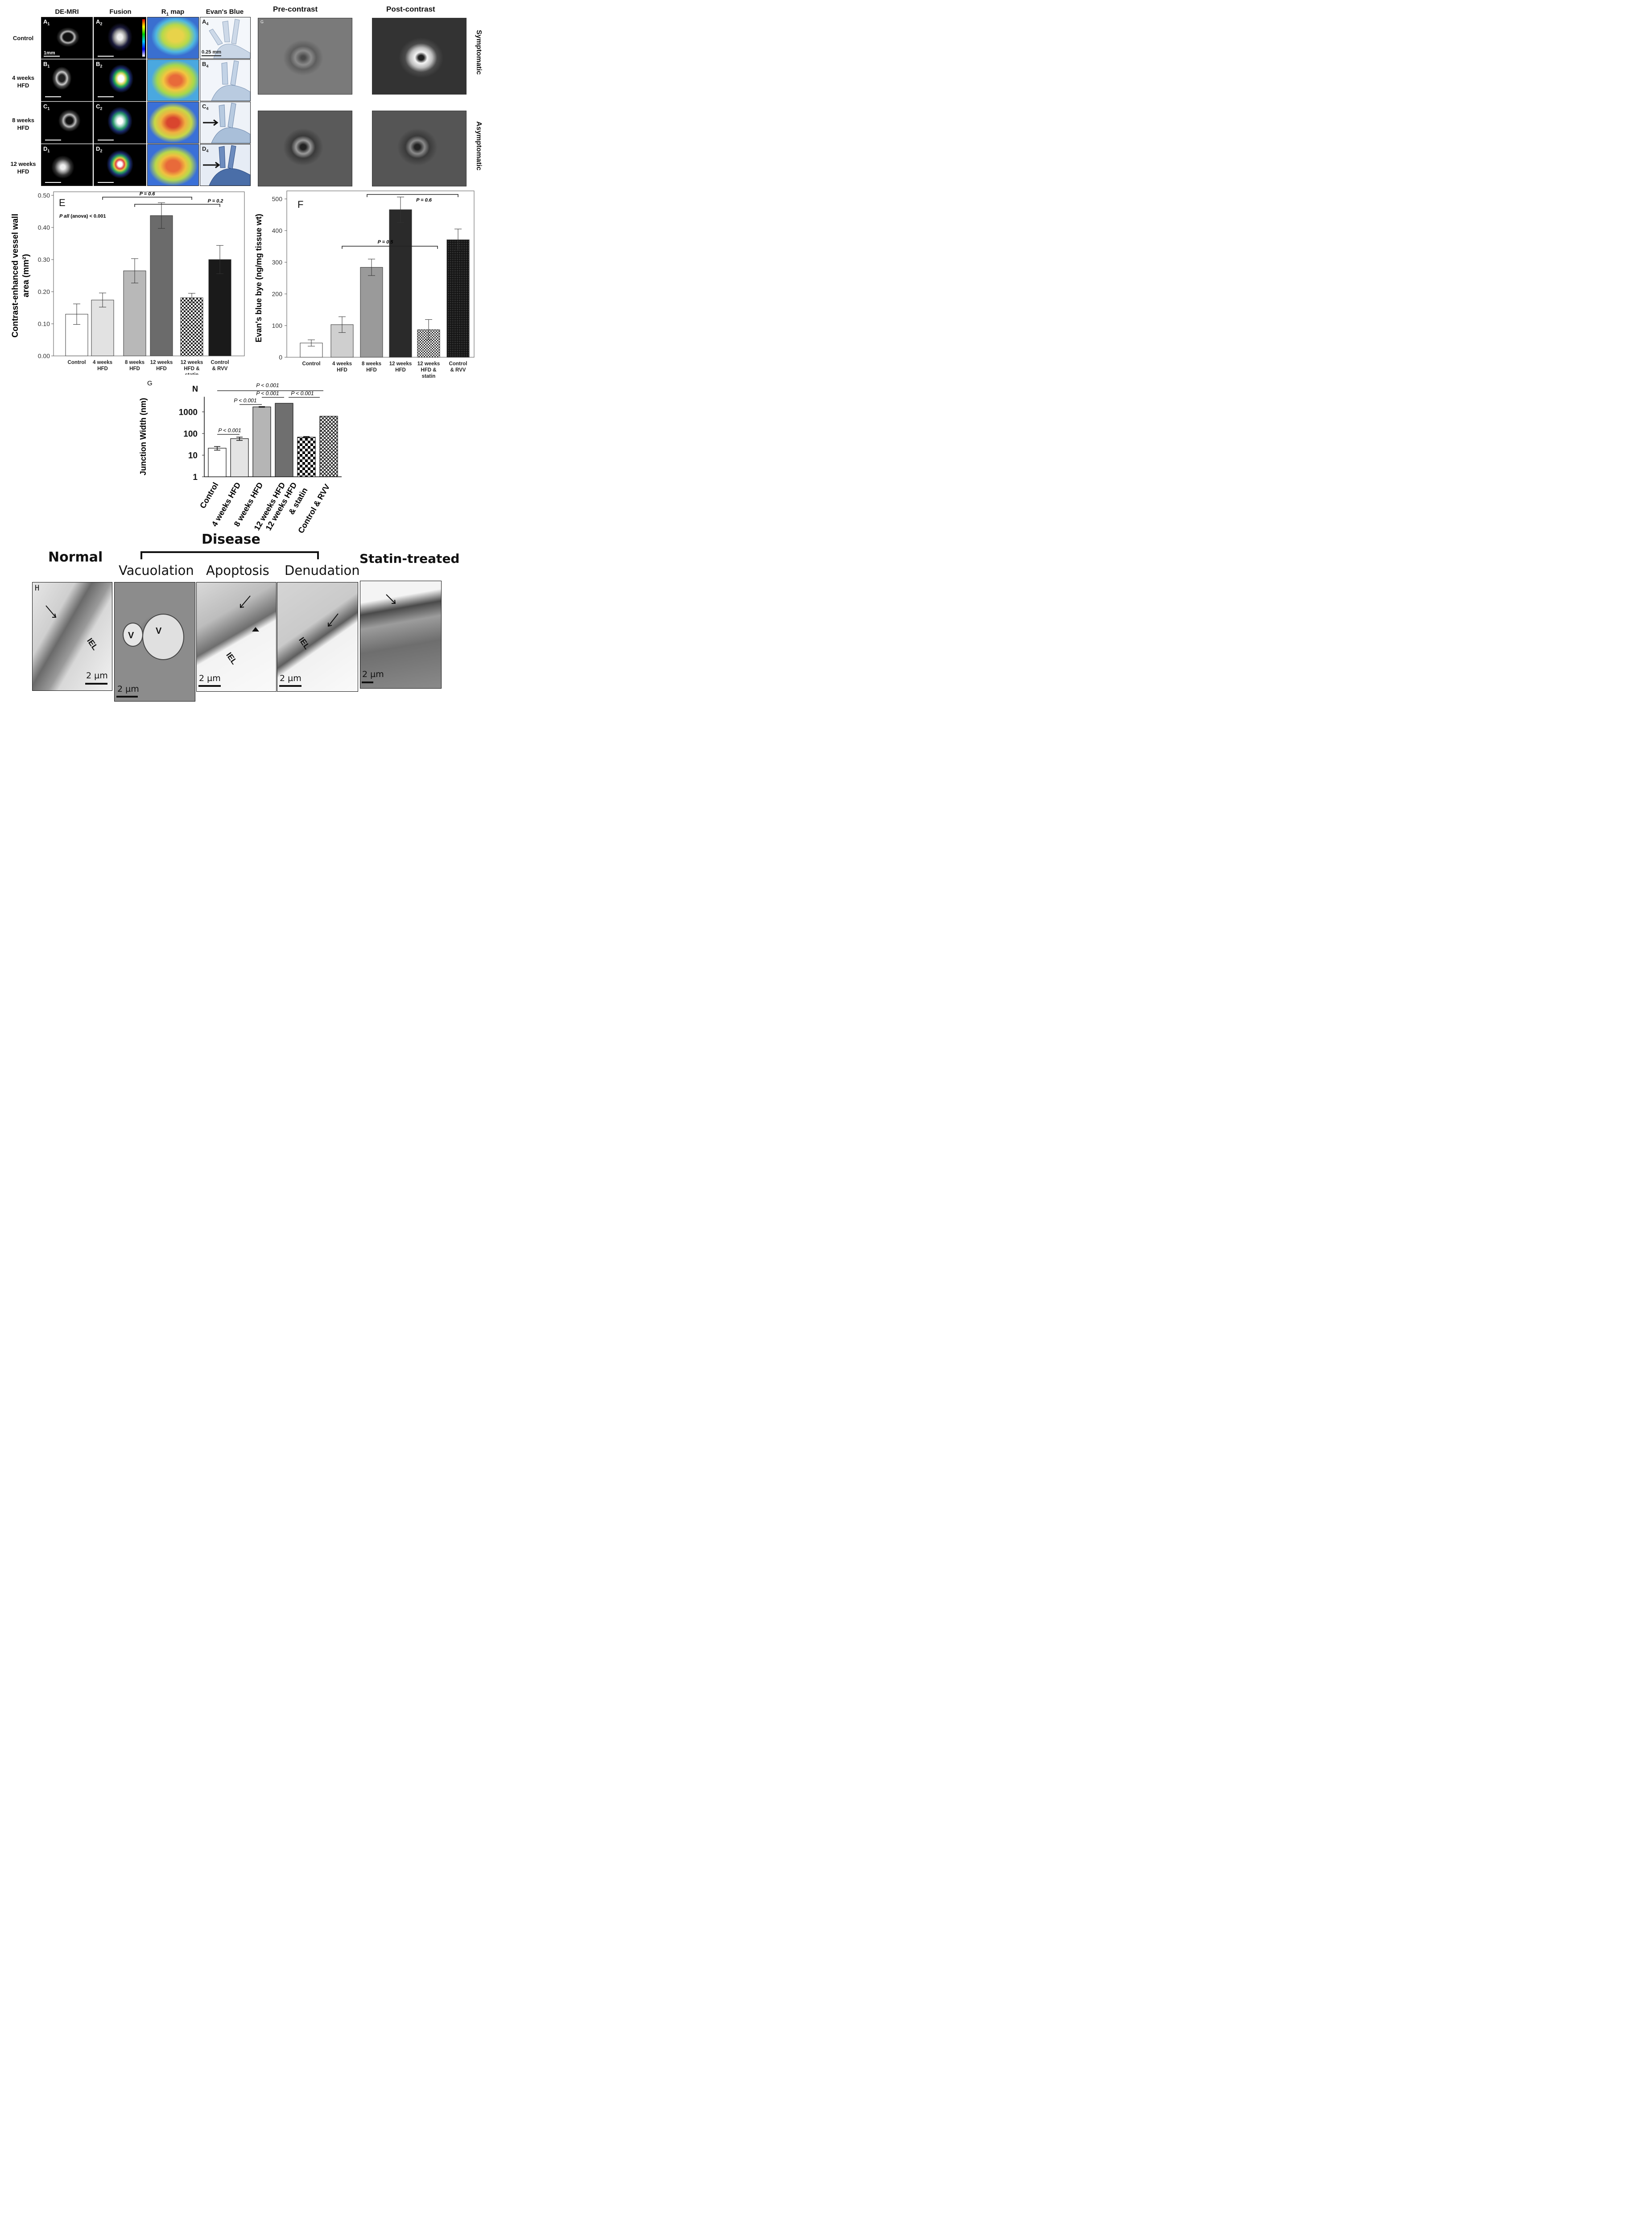 This screenshot has height=2230, width=1652. Describe the element at coordinates (173, 80) in the screenshot. I see `tile-b3-r1-map` at that location.